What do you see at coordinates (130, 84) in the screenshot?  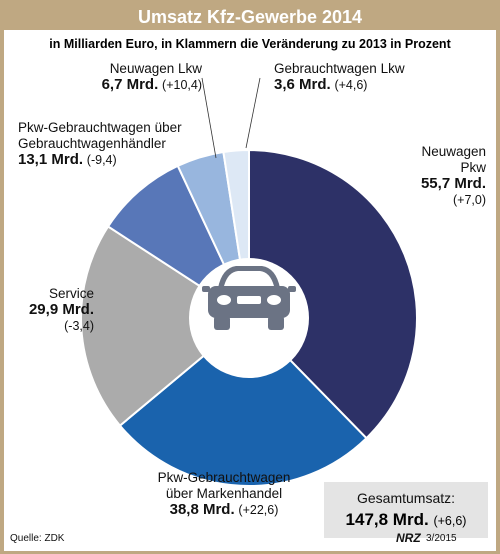 I see `slice-value: 6,7 Mrd.` at bounding box center [130, 84].